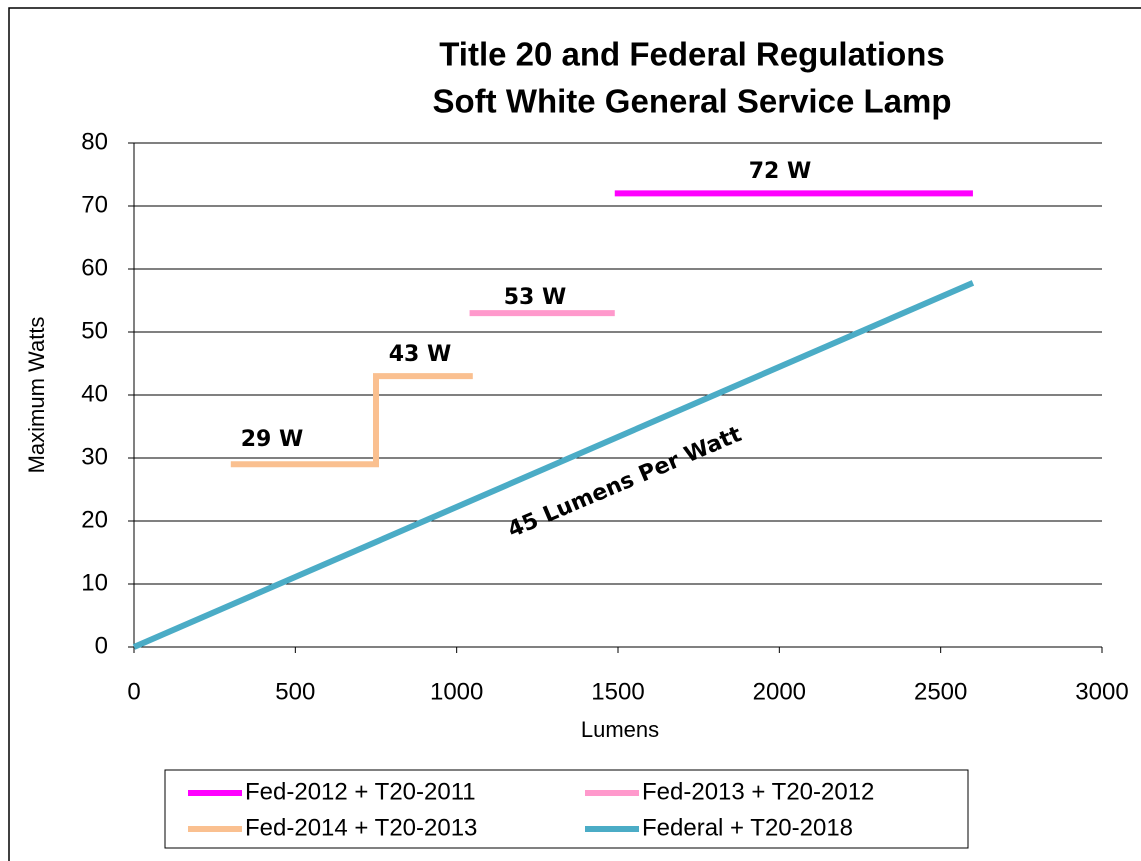 Image resolution: width=1141 pixels, height=861 pixels. What do you see at coordinates (456, 691) in the screenshot?
I see `x-tick-label: 1000` at bounding box center [456, 691].